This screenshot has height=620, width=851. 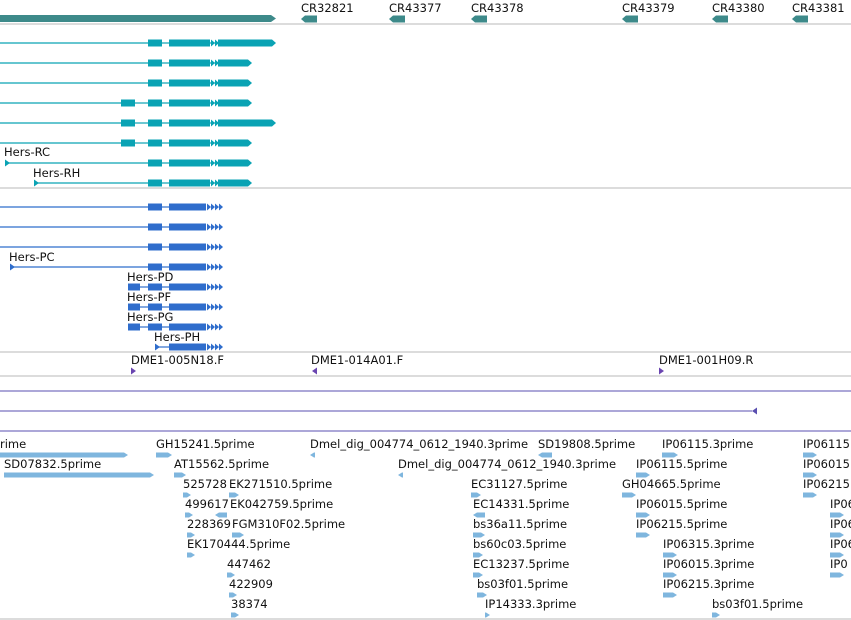 What do you see at coordinates (479, 19) in the screenshot?
I see `gene-feature-CR43378` at bounding box center [479, 19].